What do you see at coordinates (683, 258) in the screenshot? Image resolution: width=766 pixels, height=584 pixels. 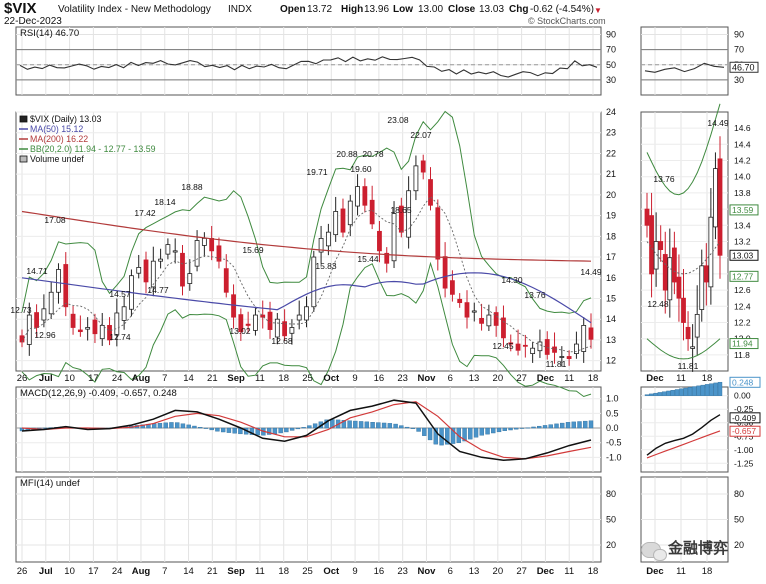 I see `inset-bb-middle` at bounding box center [683, 258].